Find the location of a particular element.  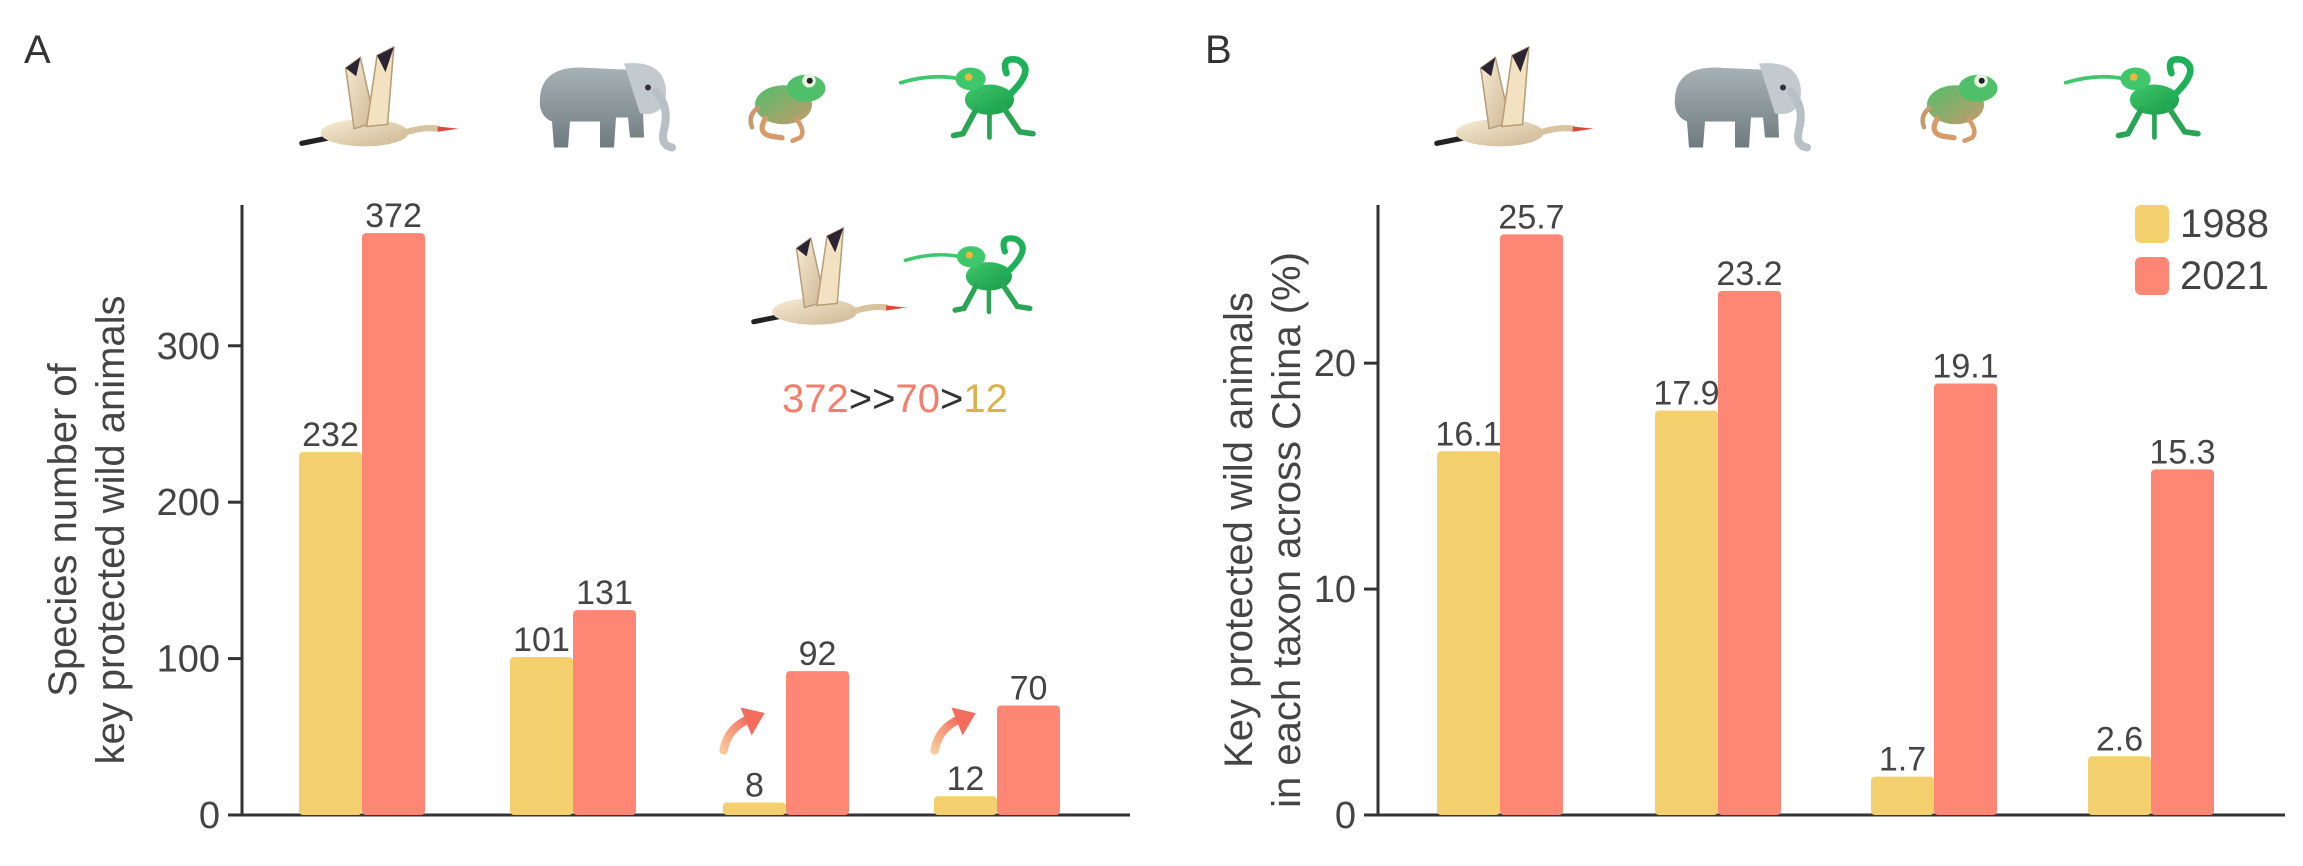

y-tick-label: 200 is located at coordinates (188, 503).